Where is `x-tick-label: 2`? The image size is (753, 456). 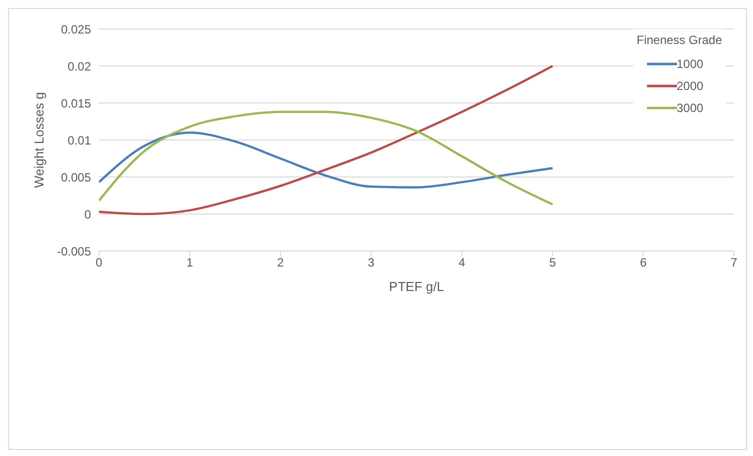
x-tick-label: 2 is located at coordinates (280, 263).